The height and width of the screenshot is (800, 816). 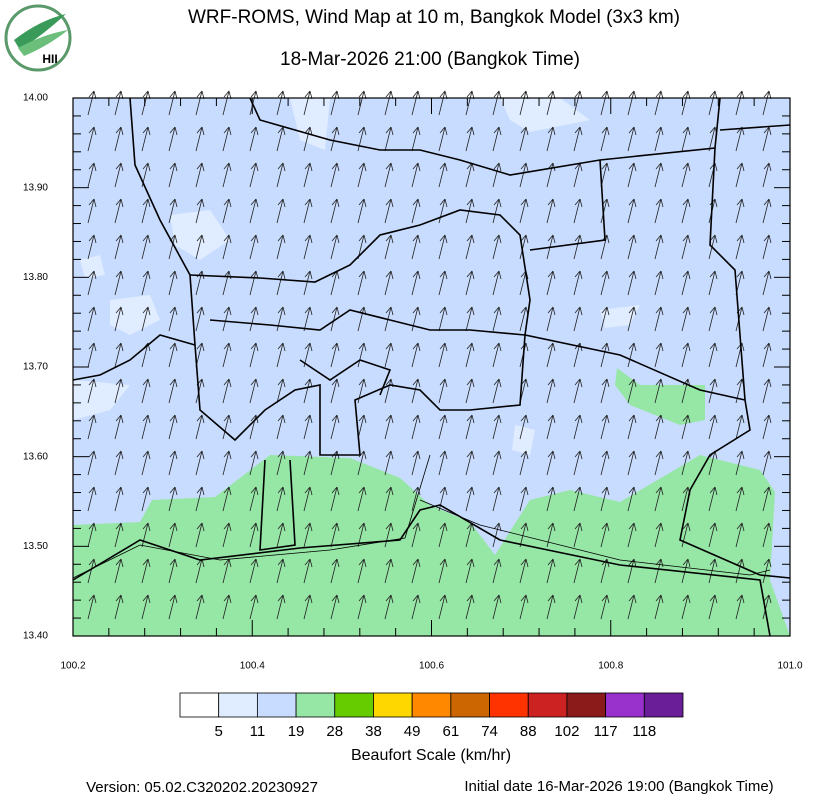 What do you see at coordinates (421, 516) in the screenshot?
I see `roads` at bounding box center [421, 516].